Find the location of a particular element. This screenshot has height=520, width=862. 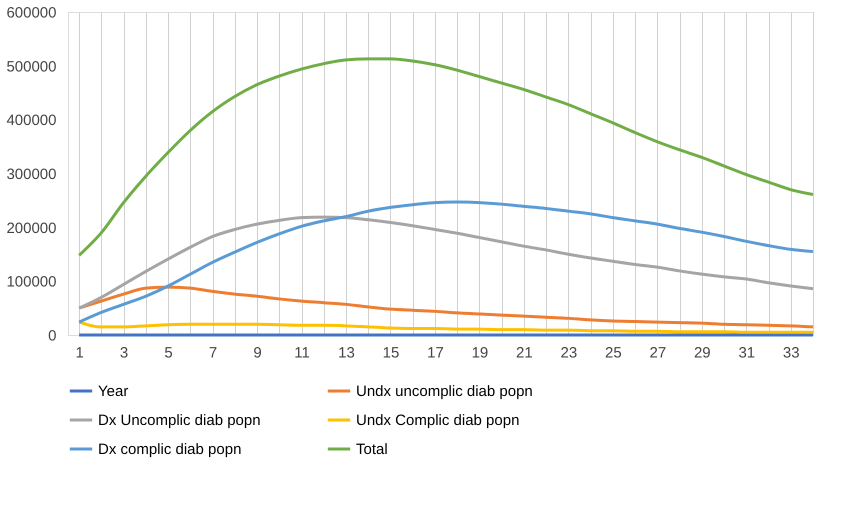

x-tick-label: 29 is located at coordinates (702, 353).